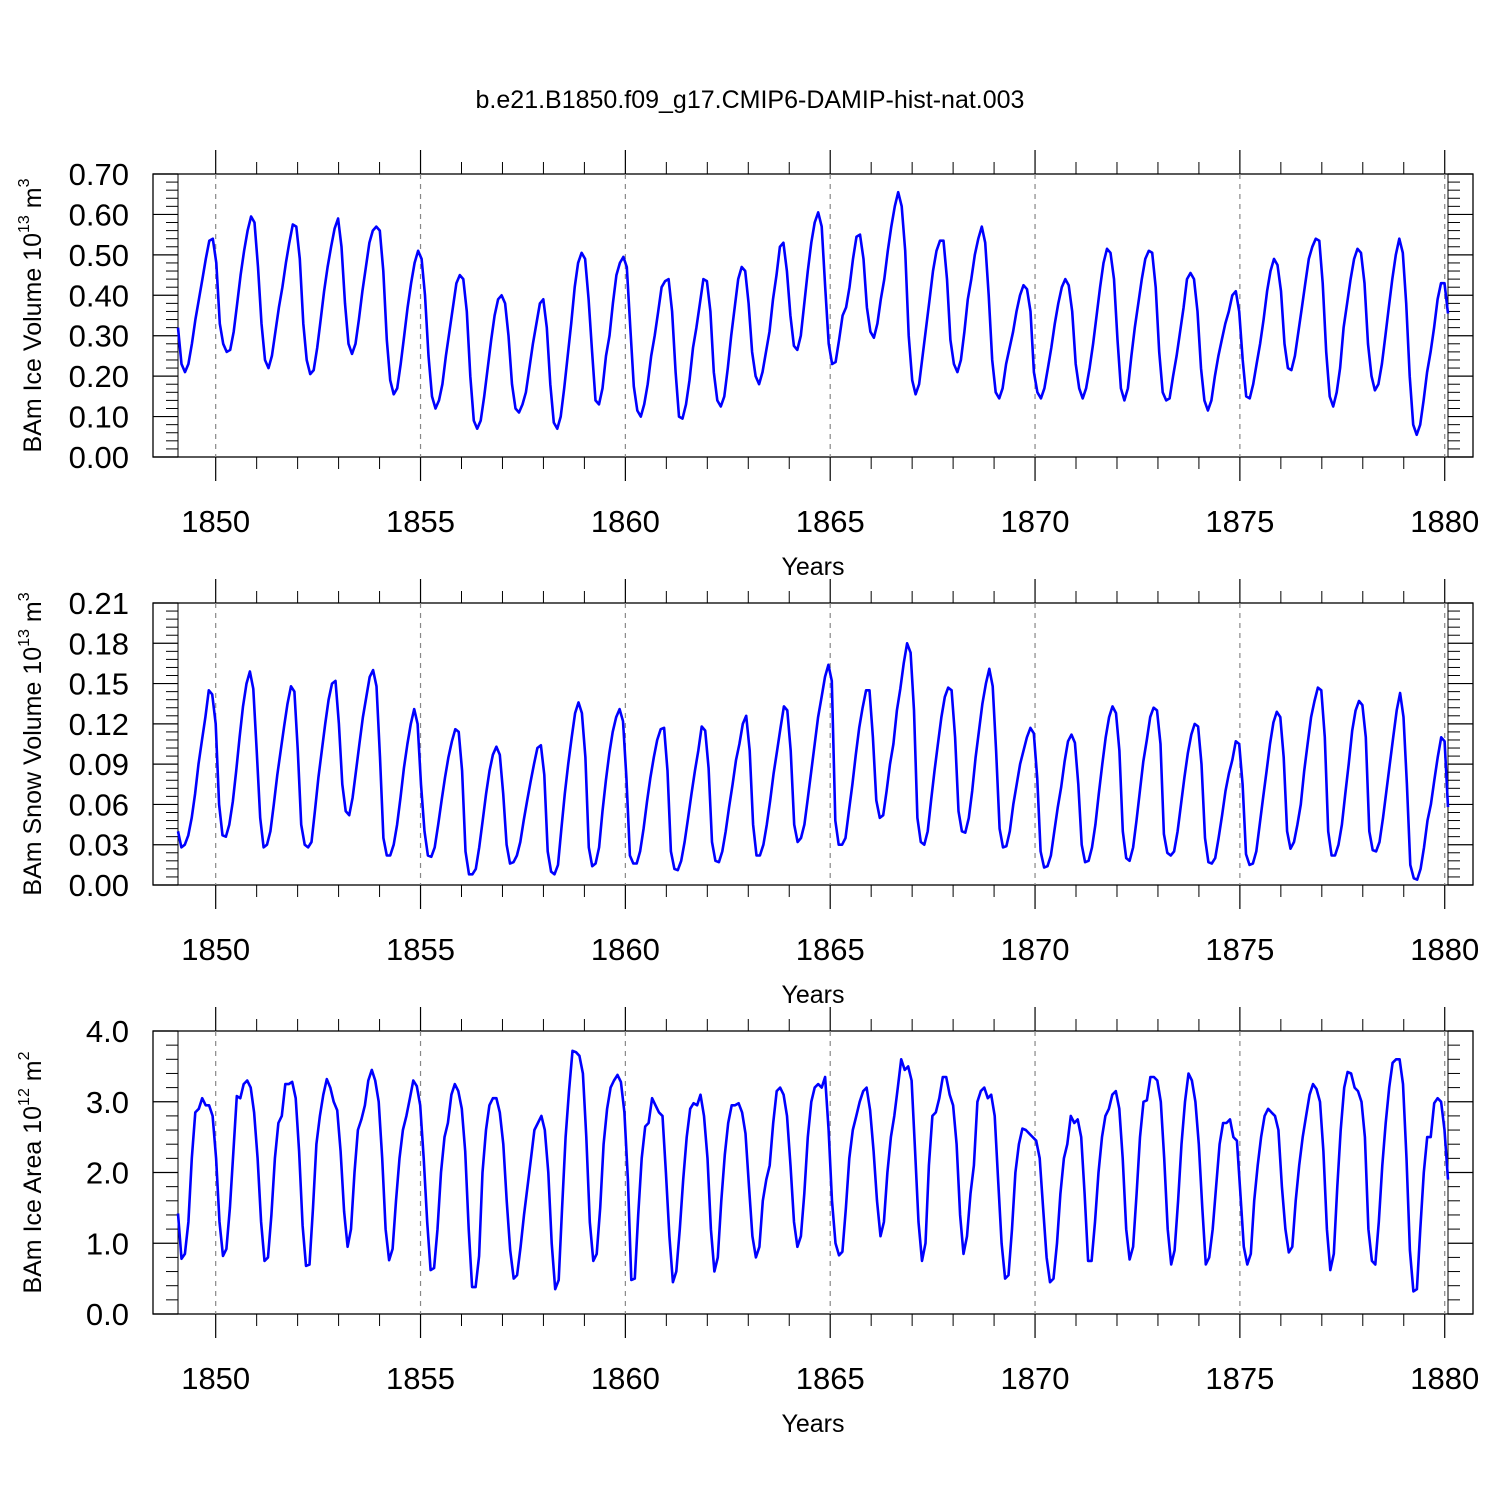 The image size is (1500, 1500). What do you see at coordinates (107, 1314) in the screenshot?
I see `y-tick-label: 0.0` at bounding box center [107, 1314].